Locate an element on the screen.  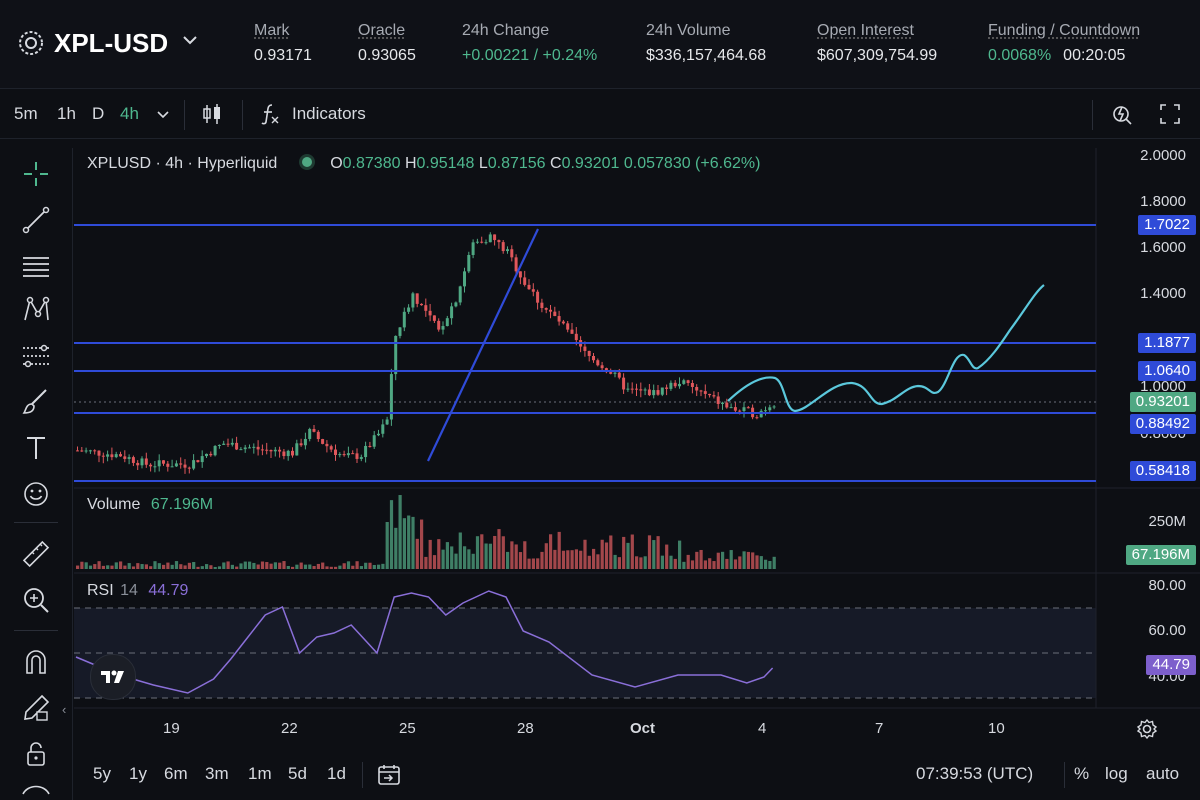
function-icon is located at coordinates (270, 114).